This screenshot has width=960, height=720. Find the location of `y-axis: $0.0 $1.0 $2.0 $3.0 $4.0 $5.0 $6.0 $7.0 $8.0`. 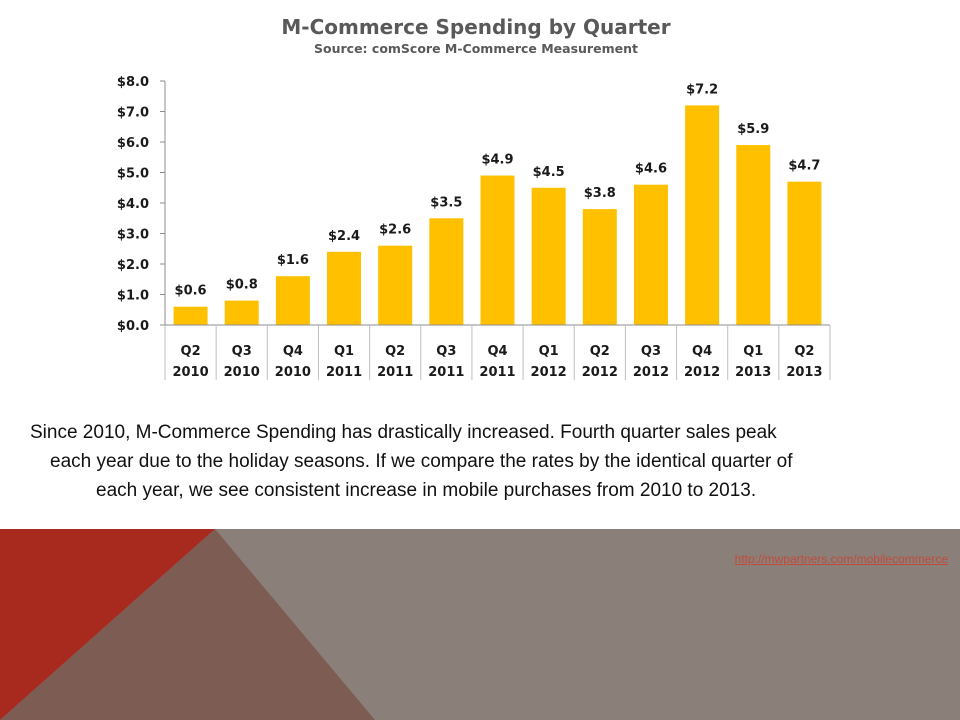

y-axis: $0.0 $1.0 $2.0 $3.0 $4.0 $5.0 $6.0 $7.0 $8.0 is located at coordinates (141, 204).